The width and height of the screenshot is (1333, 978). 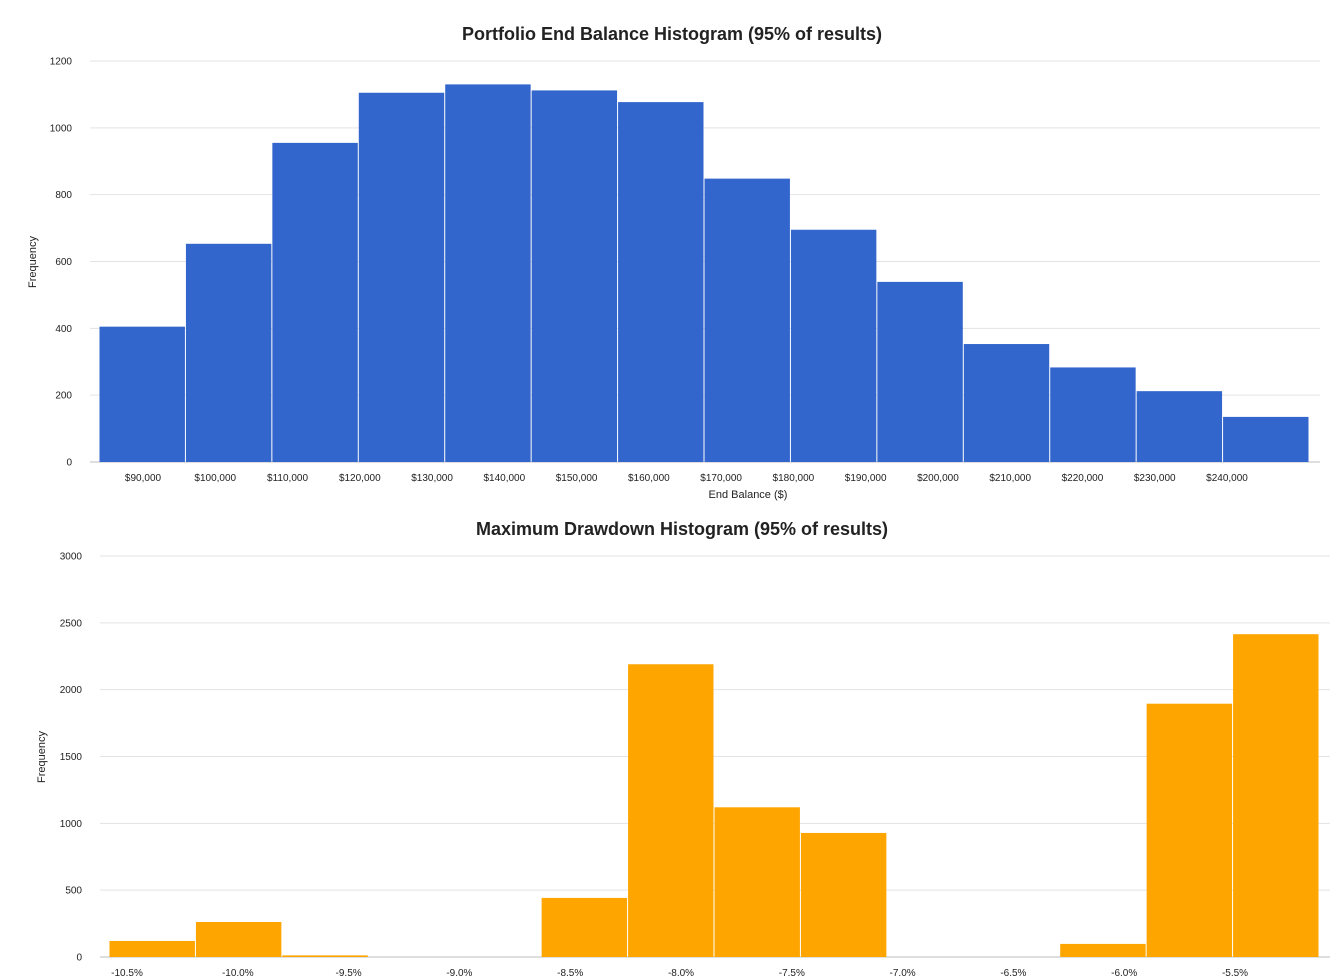 What do you see at coordinates (1235, 973) in the screenshot?
I see `x-tick-label: -5.5%` at bounding box center [1235, 973].